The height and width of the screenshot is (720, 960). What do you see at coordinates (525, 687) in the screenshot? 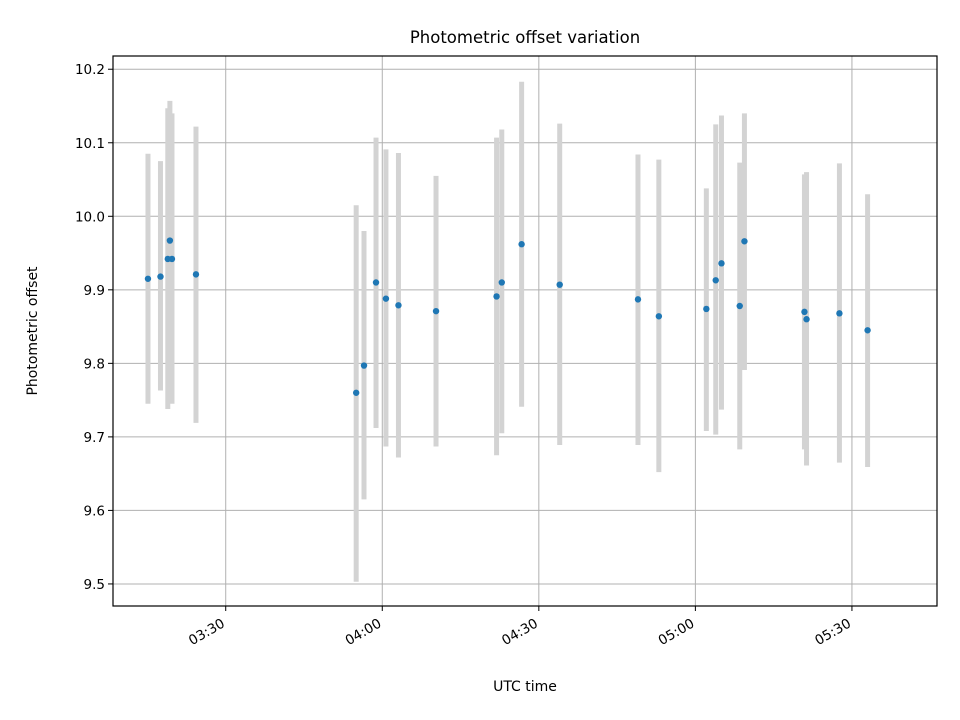
I see `x-axis-label: UTC time` at bounding box center [525, 687].